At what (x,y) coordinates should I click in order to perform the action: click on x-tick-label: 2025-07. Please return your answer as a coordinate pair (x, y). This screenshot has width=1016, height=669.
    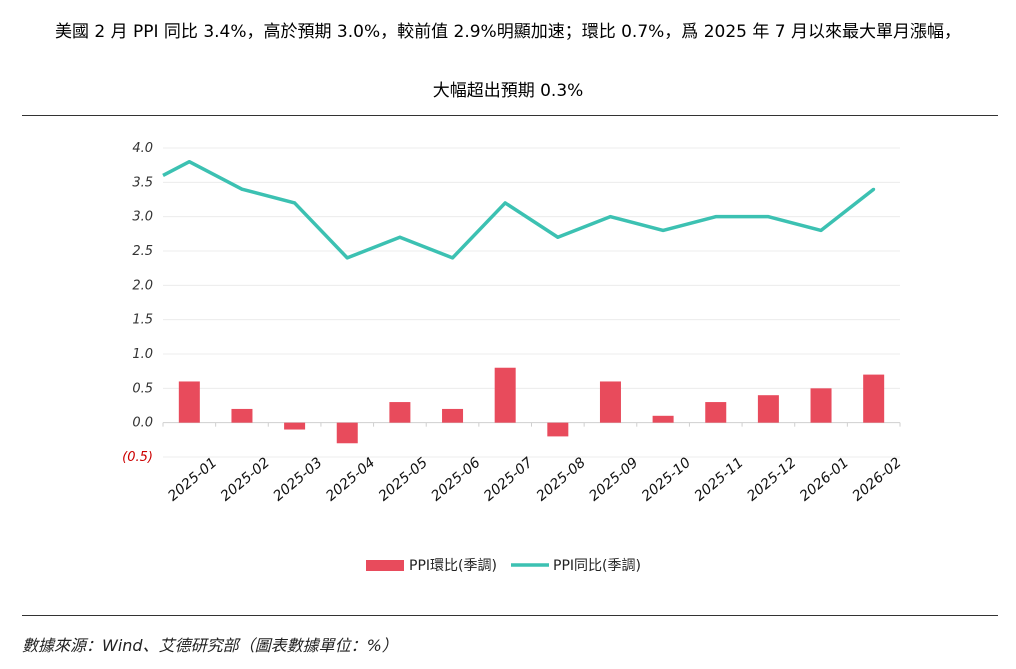
    Looking at the image, I should click on (508, 480).